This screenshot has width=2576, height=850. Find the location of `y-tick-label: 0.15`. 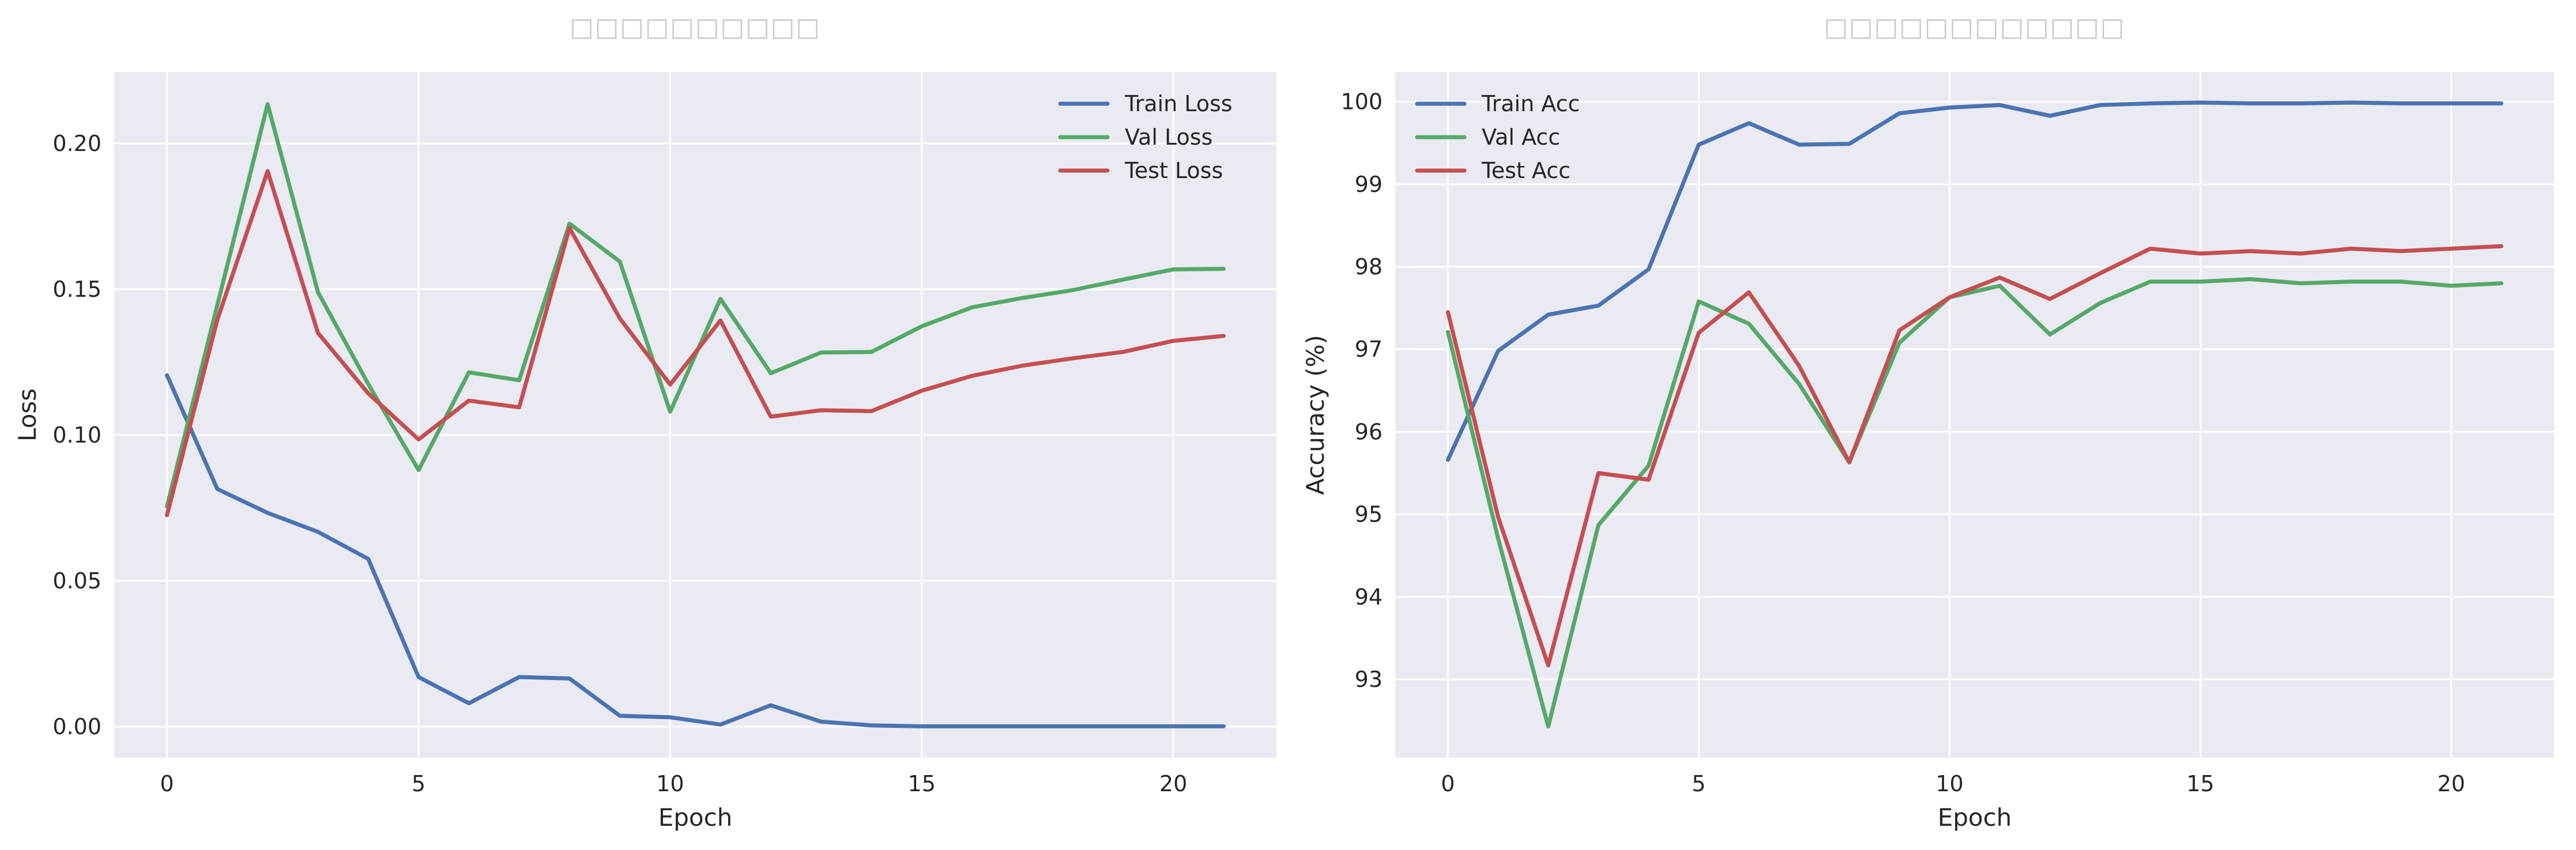

y-tick-label: 0.15 is located at coordinates (76, 289).